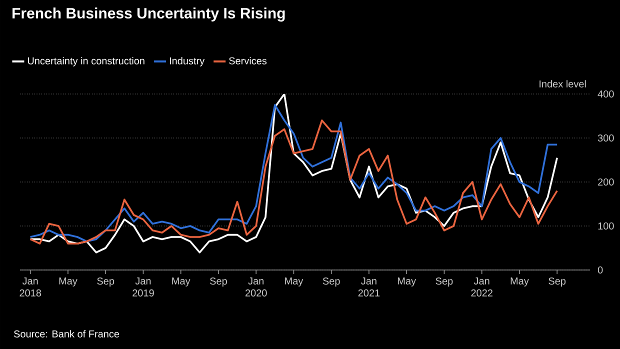  What do you see at coordinates (481, 287) in the screenshot?
I see `x-tick-label: Jan 2022` at bounding box center [481, 287].